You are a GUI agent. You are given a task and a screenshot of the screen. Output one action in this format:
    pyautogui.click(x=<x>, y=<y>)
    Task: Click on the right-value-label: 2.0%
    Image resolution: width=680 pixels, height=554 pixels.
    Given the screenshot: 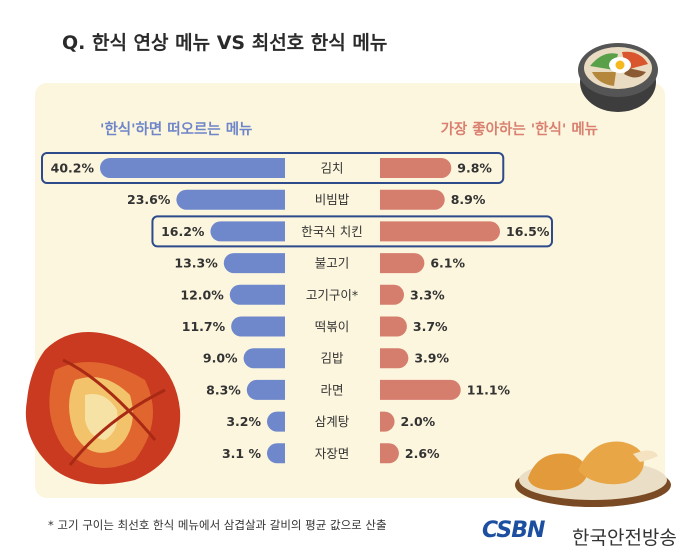 What is the action you would take?
    pyautogui.click(x=418, y=421)
    